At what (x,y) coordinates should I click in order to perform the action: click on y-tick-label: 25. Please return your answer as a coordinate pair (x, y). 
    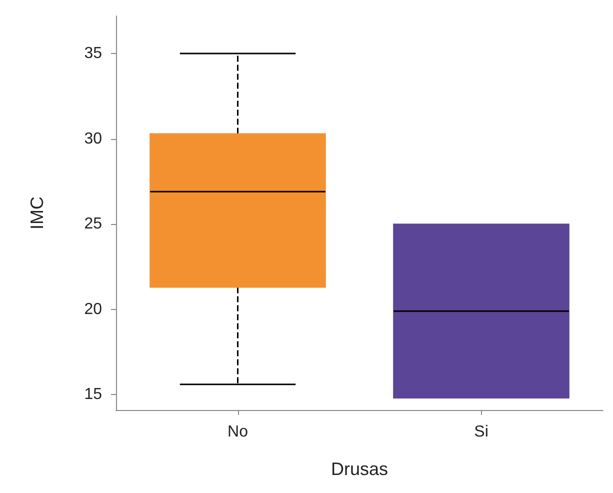
    Looking at the image, I should click on (93, 224).